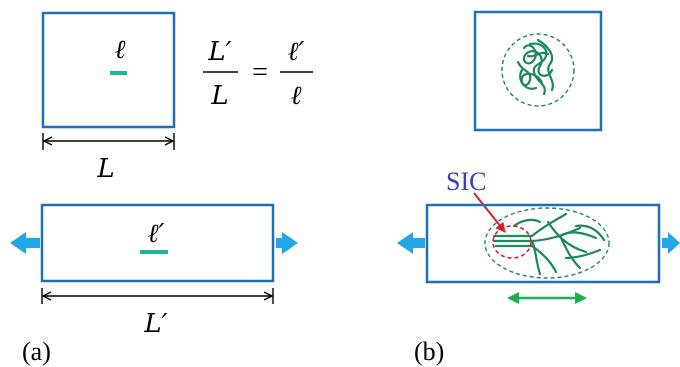 Image resolution: width=680 pixels, height=367 pixels. I want to click on pull-arrow-left-b, so click(411, 243).